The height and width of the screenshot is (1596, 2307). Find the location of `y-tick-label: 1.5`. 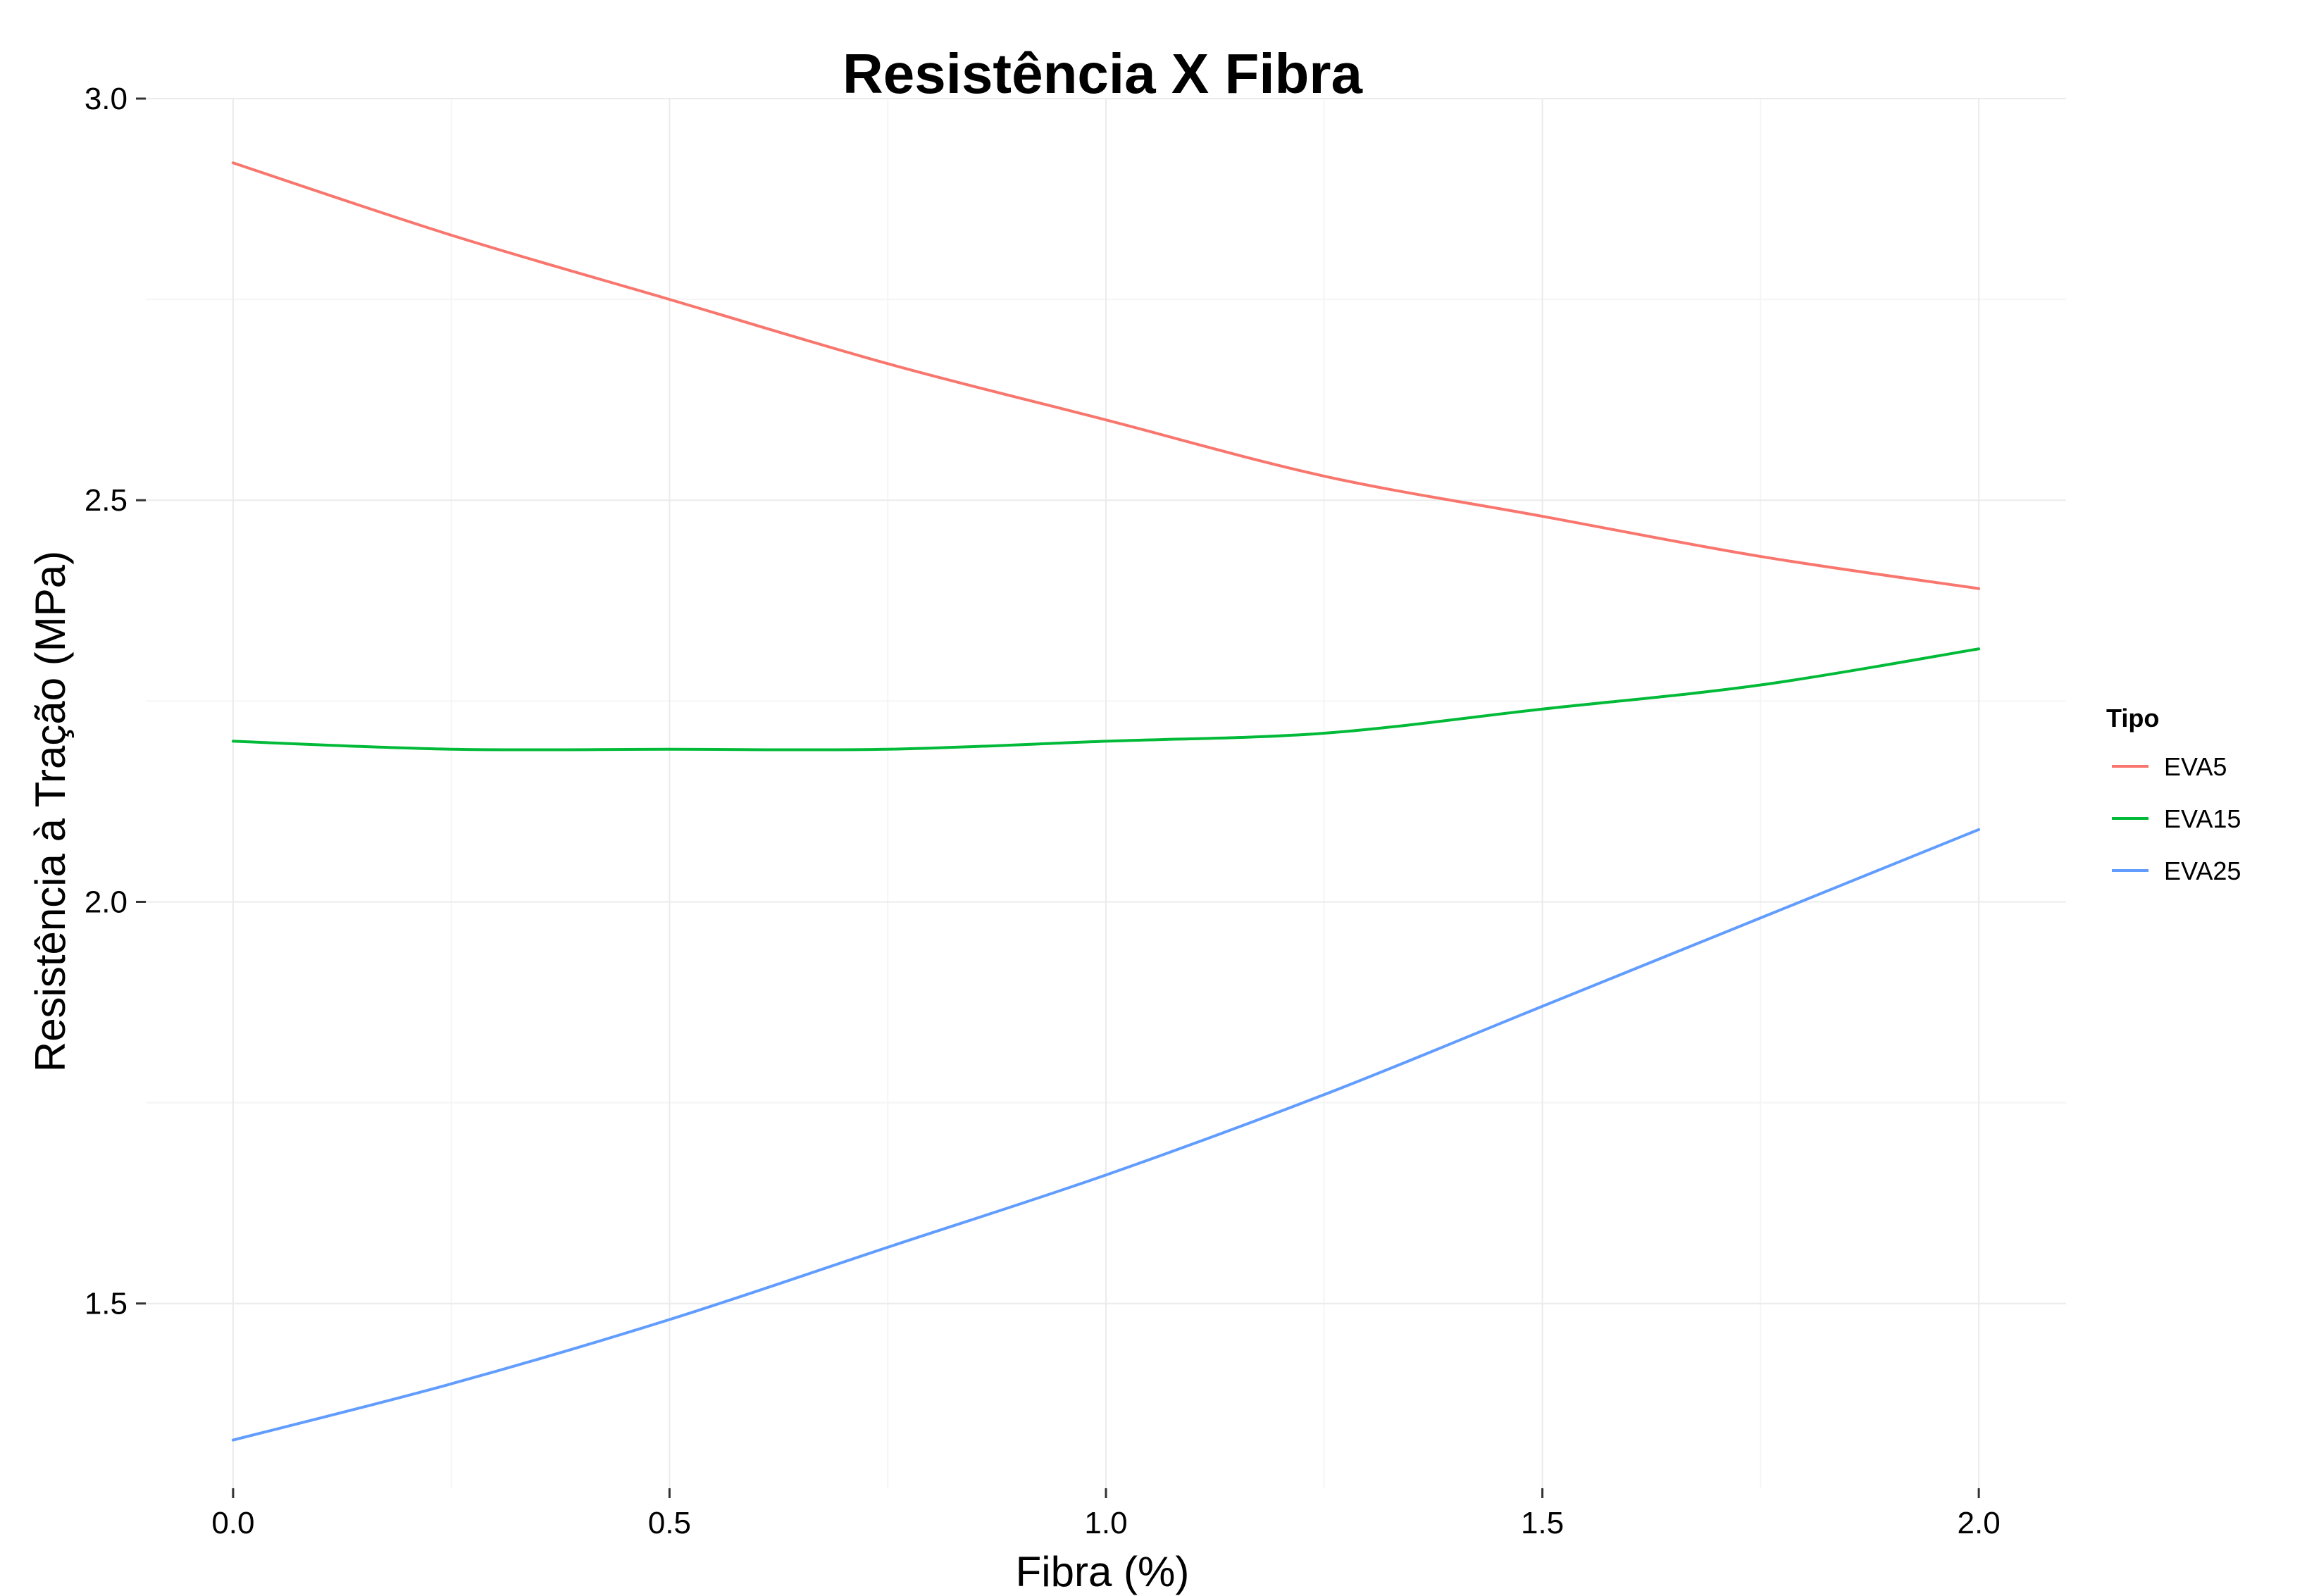

y-tick-label: 1.5 is located at coordinates (107, 1304).